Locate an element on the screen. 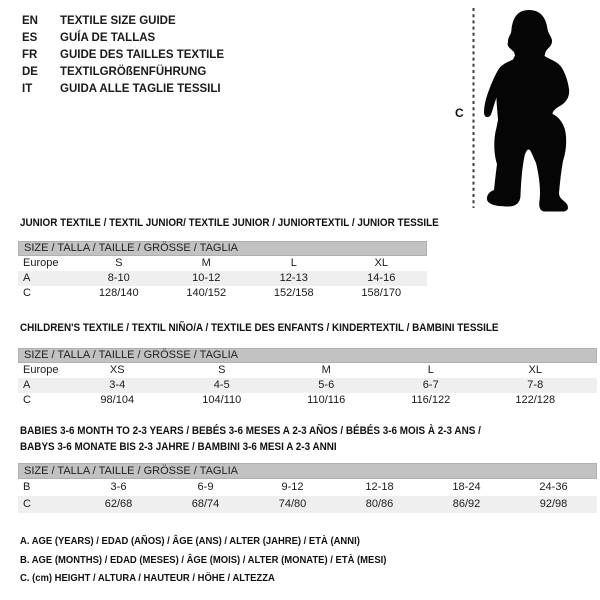 The height and width of the screenshot is (600, 600). cell: XS is located at coordinates (117, 370).